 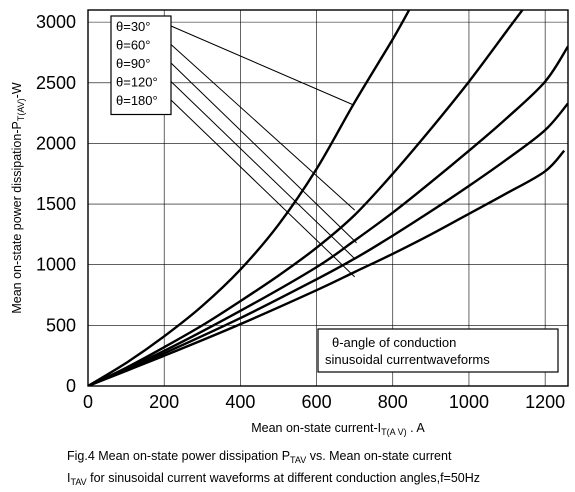 I want to click on y-tick-label: 2000, so click(x=56, y=143).